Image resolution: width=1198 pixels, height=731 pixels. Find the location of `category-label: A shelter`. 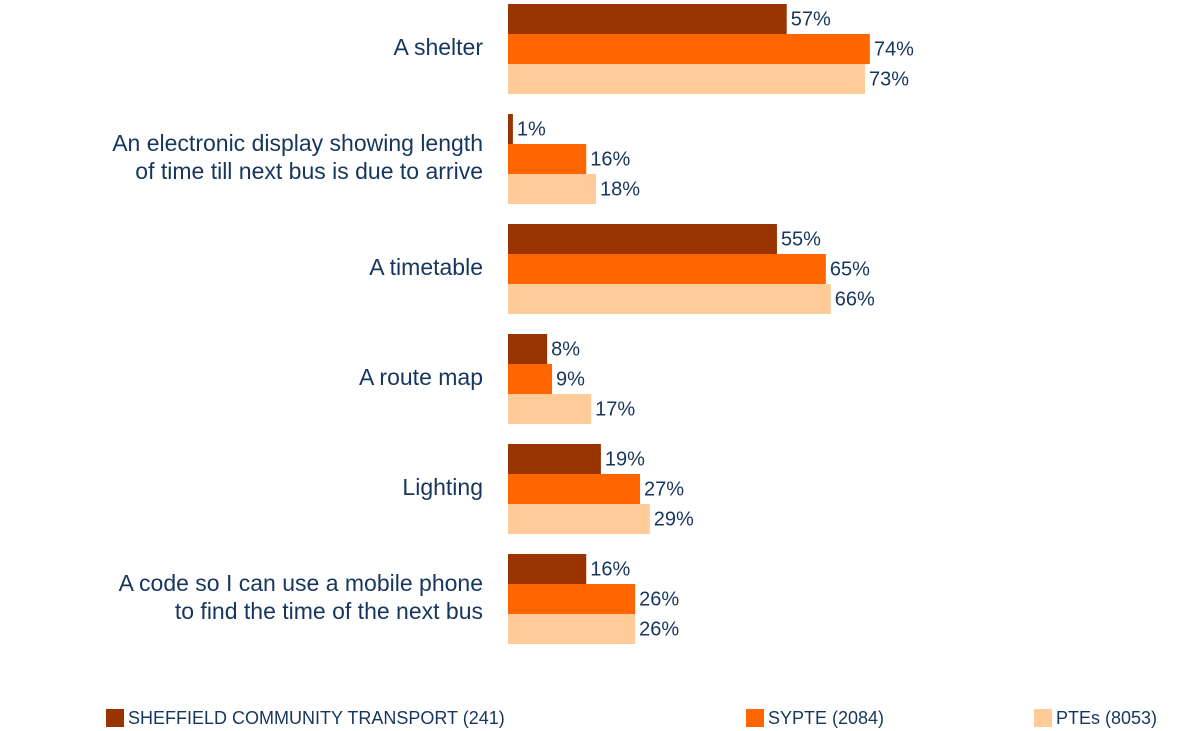

category-label: A shelter is located at coordinates (439, 47).